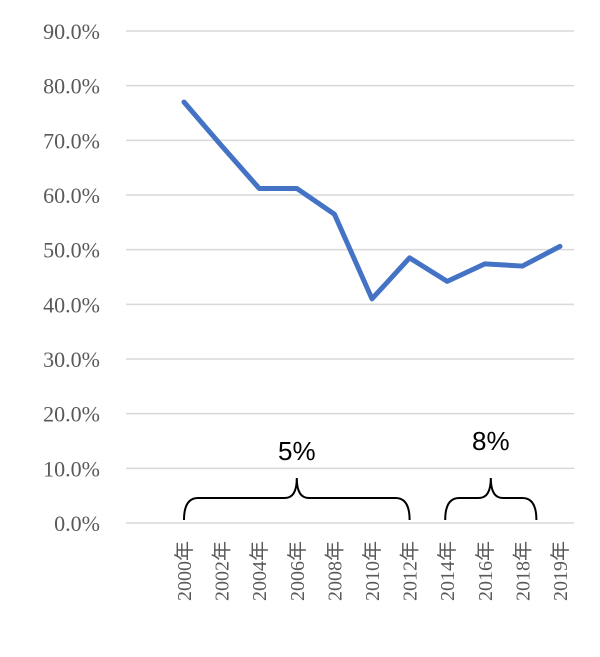 This screenshot has width=600, height=657. I want to click on x-tick-label: 2002年, so click(222, 571).